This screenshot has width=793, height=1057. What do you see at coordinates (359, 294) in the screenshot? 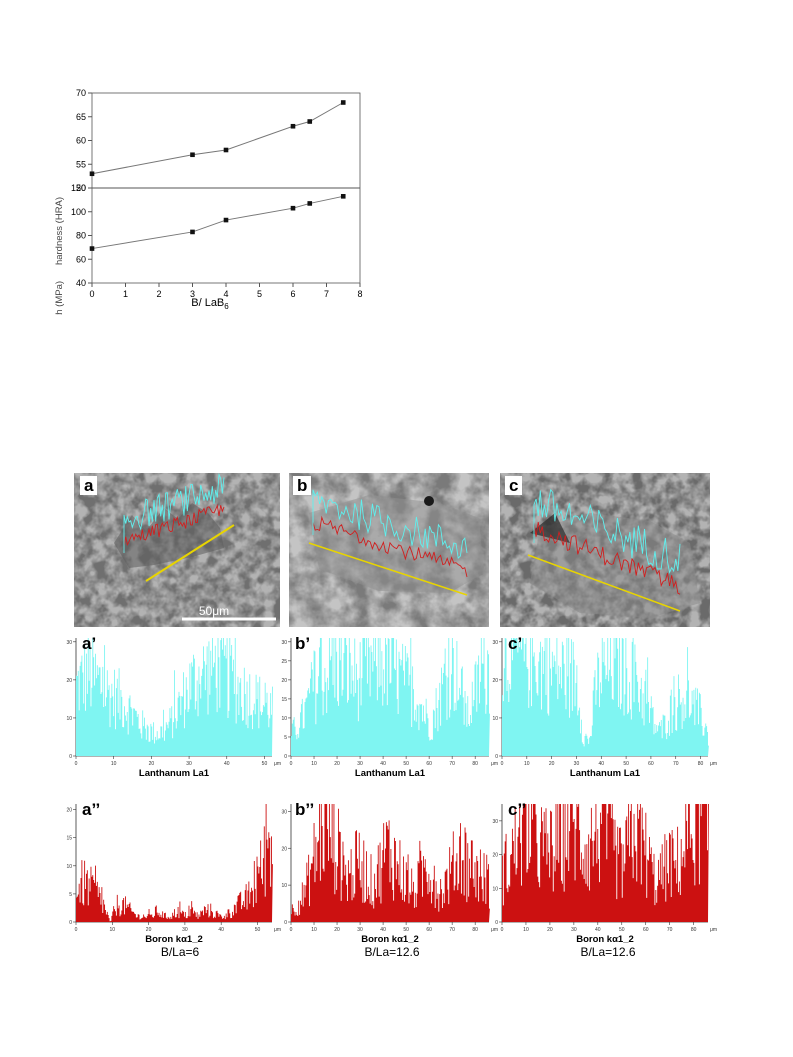
I see `x-tick-label: 8` at bounding box center [359, 294].